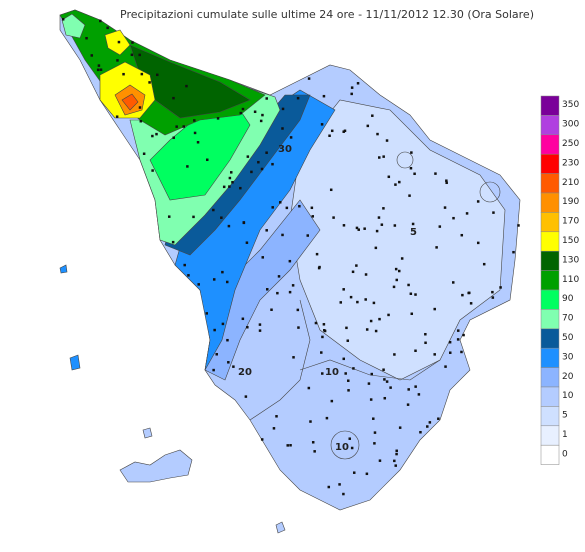  I want to click on contour-label: 10, so click(332, 372).